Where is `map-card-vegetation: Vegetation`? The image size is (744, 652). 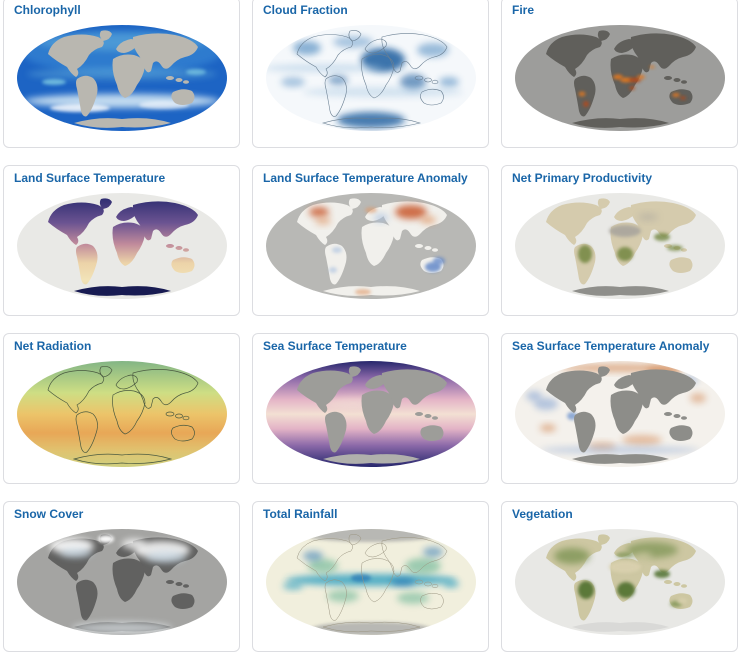 map-card-vegetation: Vegetation is located at coordinates (619, 576).